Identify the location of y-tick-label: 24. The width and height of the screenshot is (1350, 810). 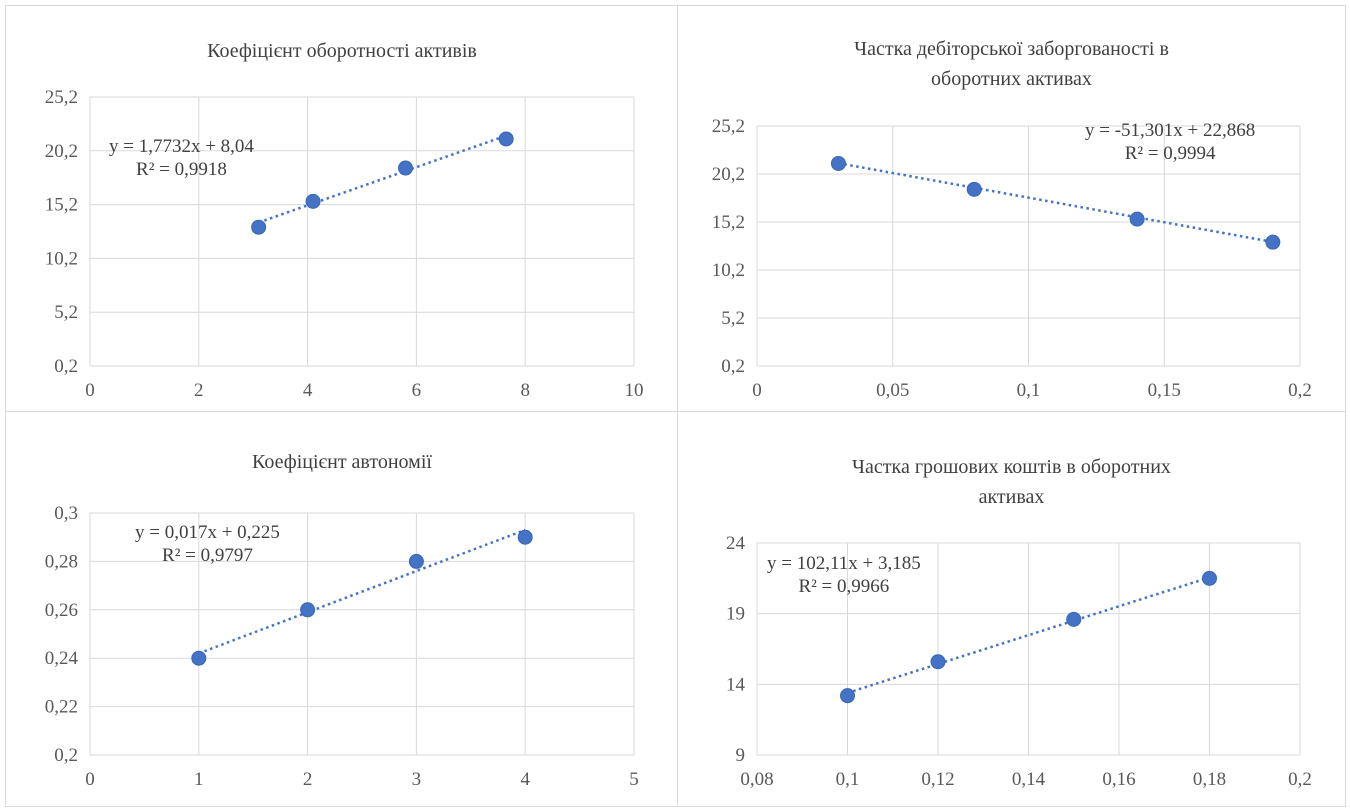
(736, 543).